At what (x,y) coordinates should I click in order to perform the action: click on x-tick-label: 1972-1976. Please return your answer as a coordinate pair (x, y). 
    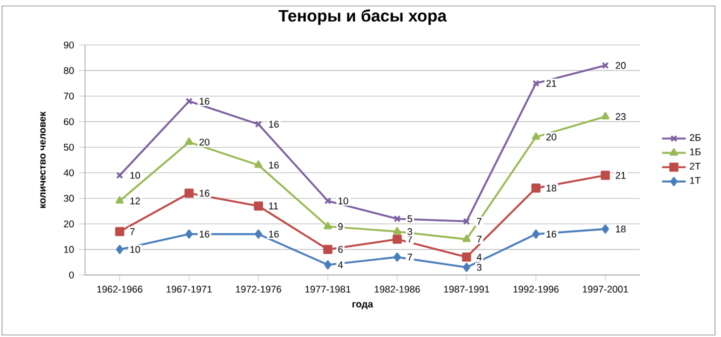
    Looking at the image, I should click on (259, 289).